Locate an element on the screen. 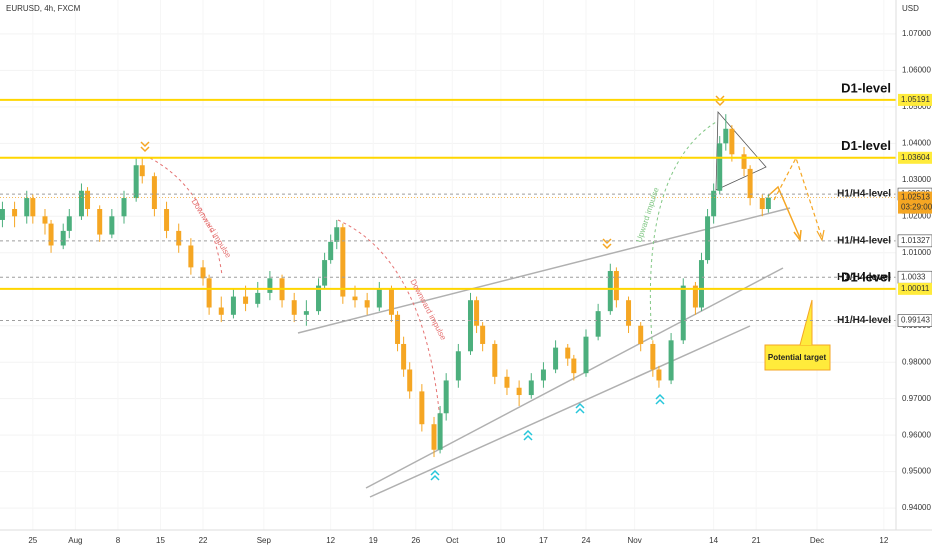  y-tick-label: 1.01000 is located at coordinates (916, 252).